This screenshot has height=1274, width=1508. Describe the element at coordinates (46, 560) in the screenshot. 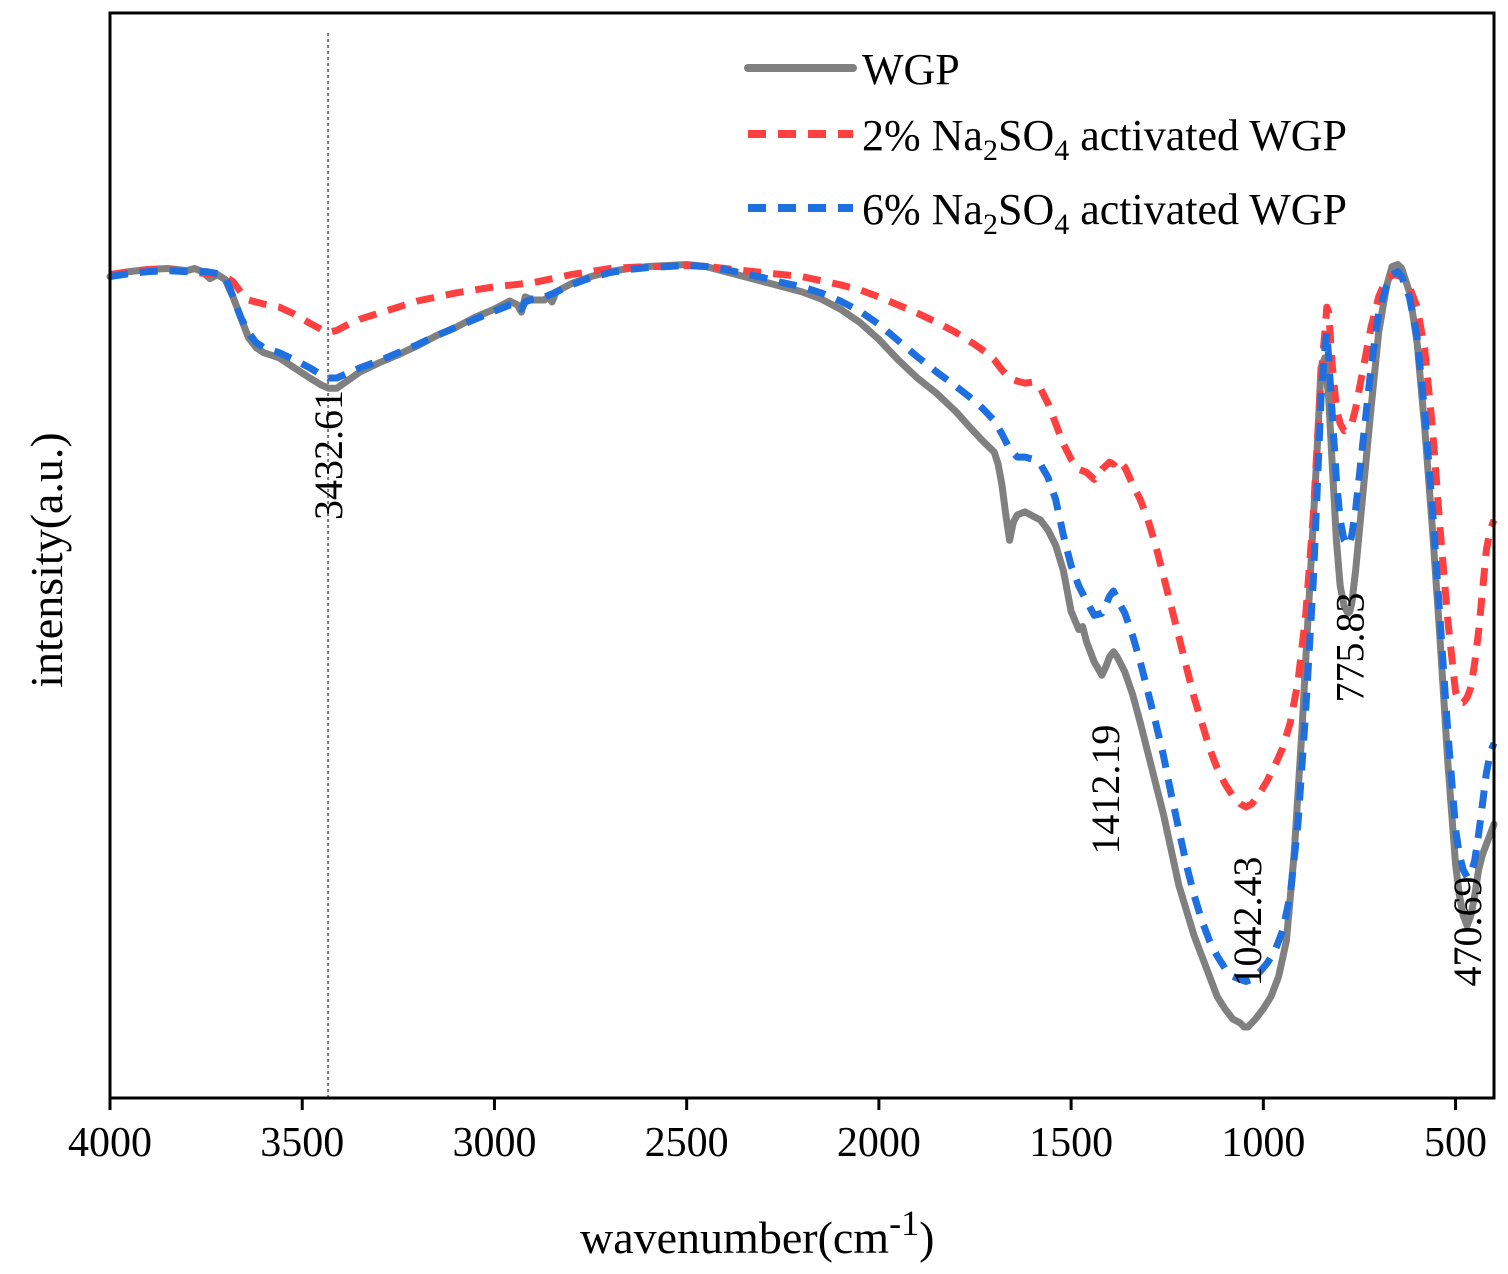

I see `y-axis-title: intensity(a.u.)` at that location.